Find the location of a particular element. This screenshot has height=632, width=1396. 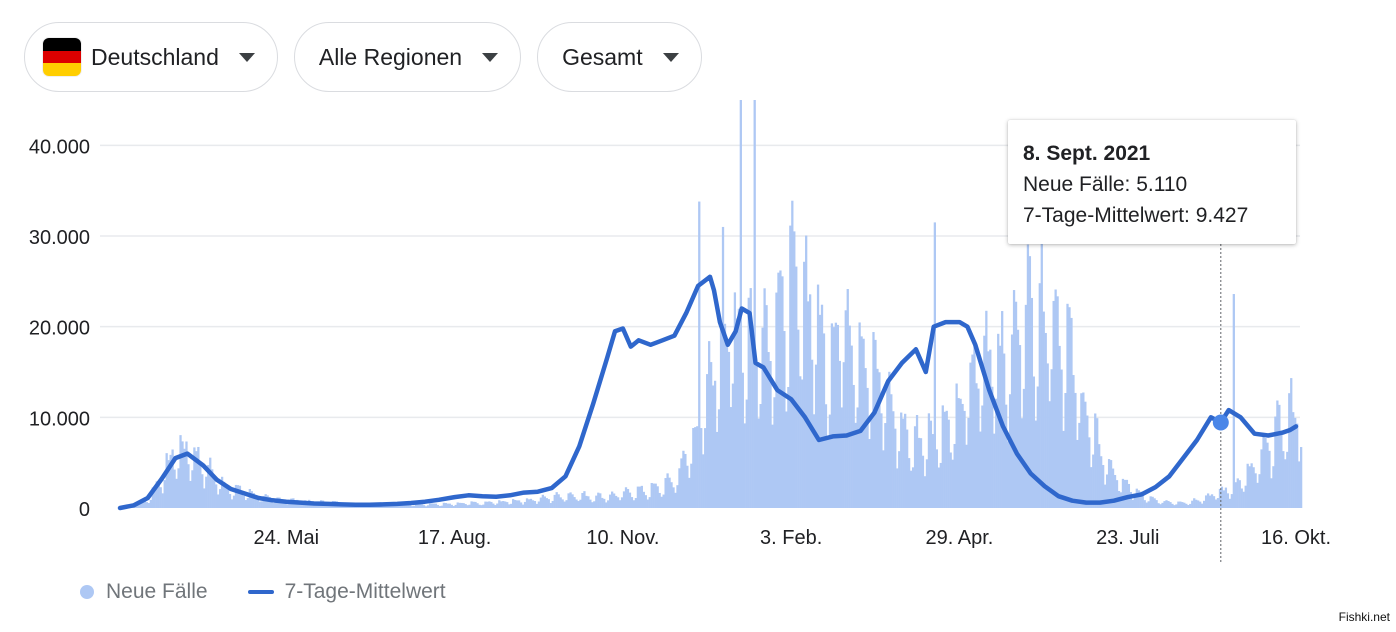

x-tick-label: 23. Juli is located at coordinates (1127, 538).